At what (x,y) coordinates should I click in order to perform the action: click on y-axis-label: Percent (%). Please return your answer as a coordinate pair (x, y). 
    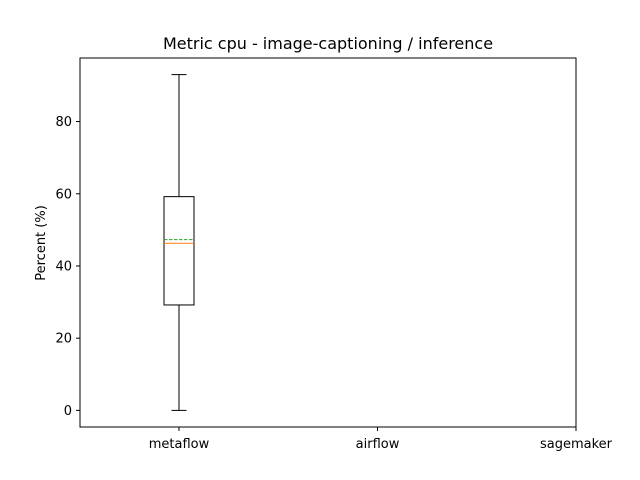
    Looking at the image, I should click on (41, 243).